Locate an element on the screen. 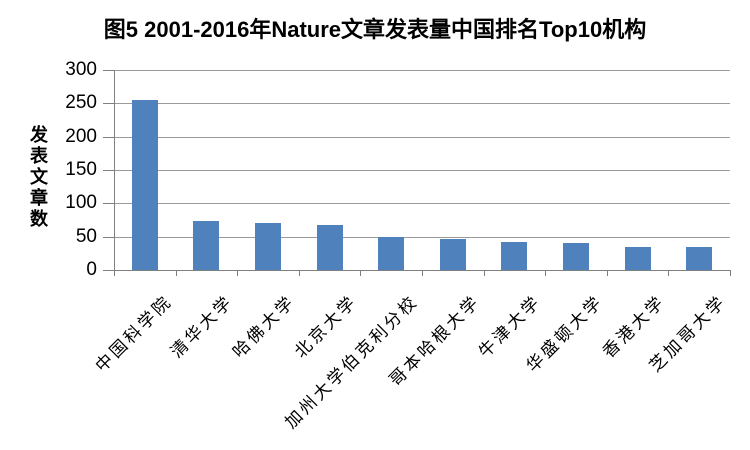 This screenshot has width=750, height=450. y-axis-tick-label: 0 is located at coordinates (91, 269).